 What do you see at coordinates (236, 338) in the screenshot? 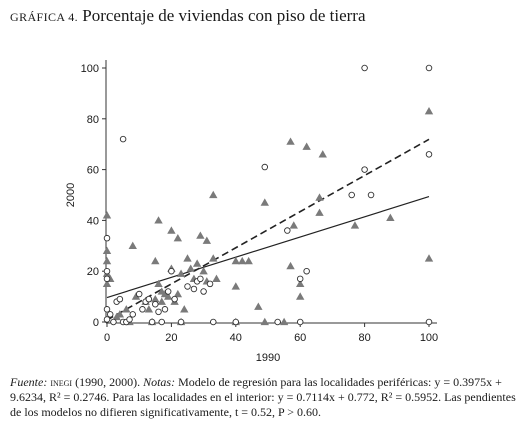
I see `x-tick-label: 40` at bounding box center [236, 338].